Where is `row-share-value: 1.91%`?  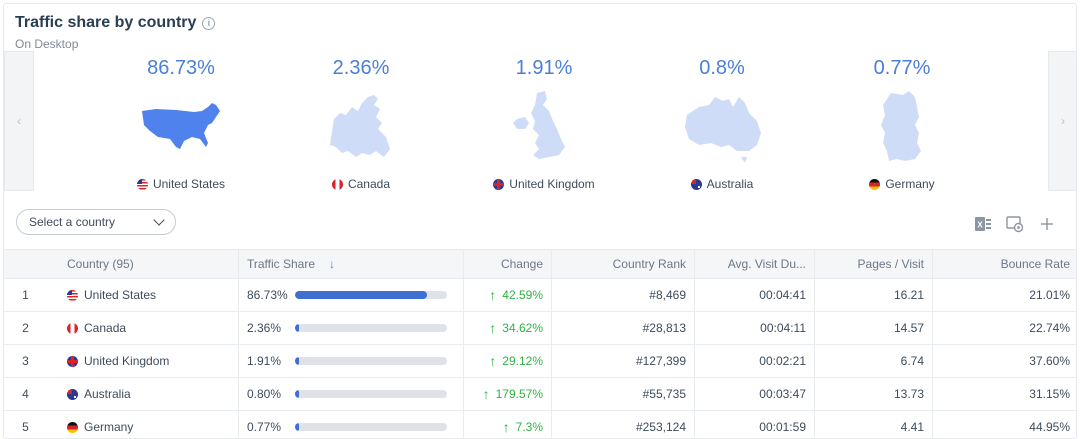 row-share-value: 1.91% is located at coordinates (264, 361).